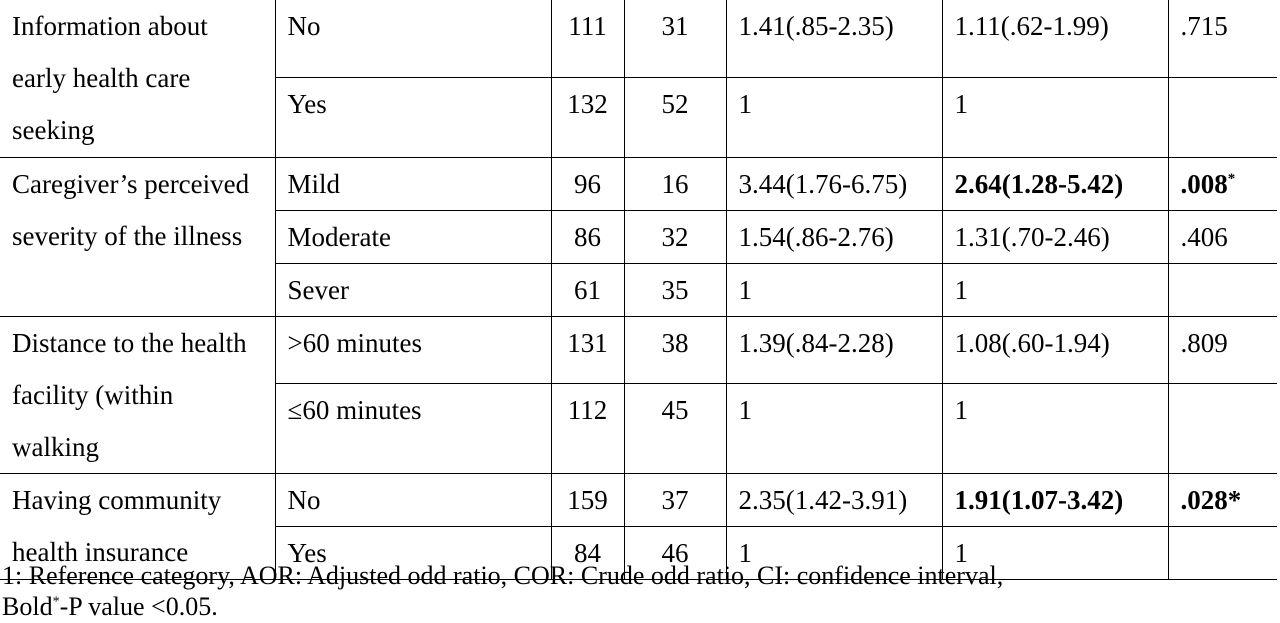  I want to click on count-cell-text: 38, so click(675, 342).